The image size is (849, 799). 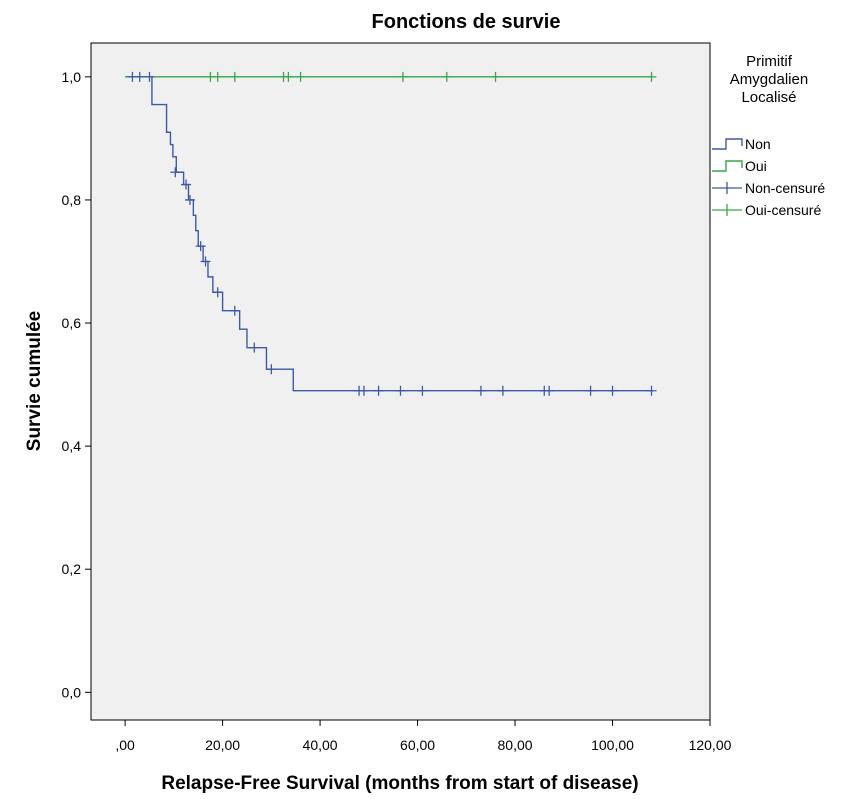 I want to click on legend-title-line: Localisé, so click(x=768, y=97).